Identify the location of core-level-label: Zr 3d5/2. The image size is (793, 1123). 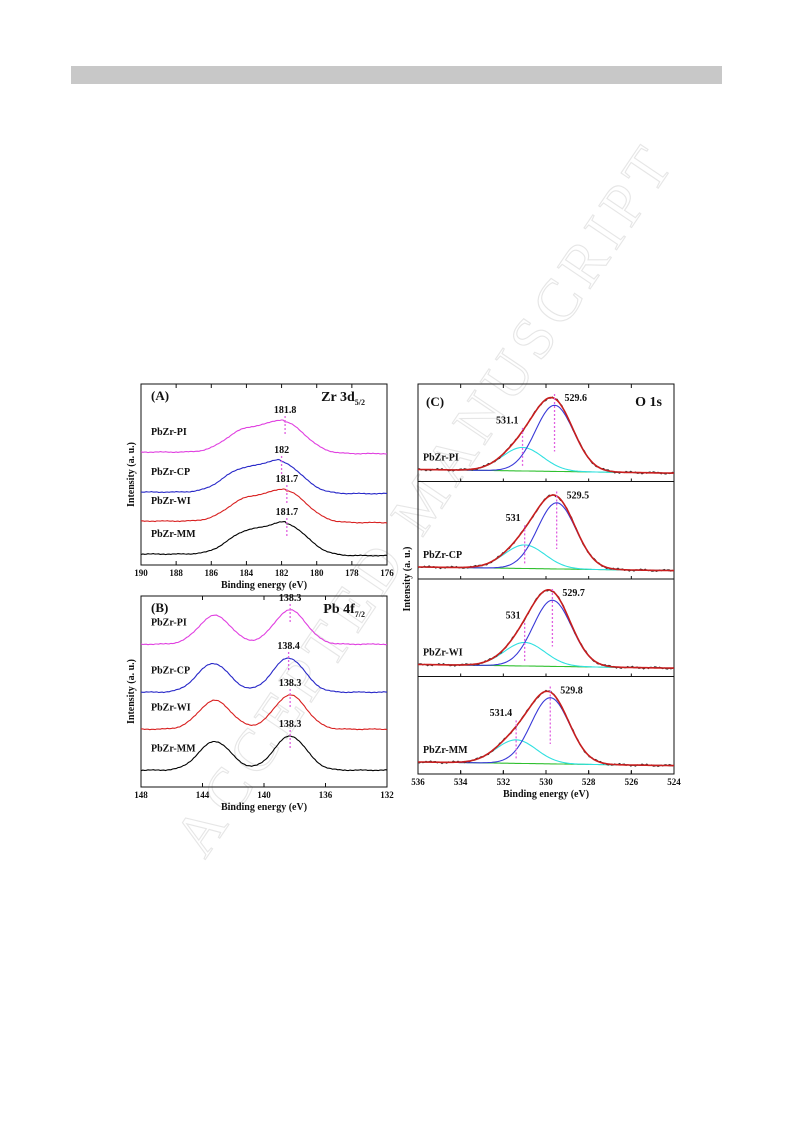
(343, 398).